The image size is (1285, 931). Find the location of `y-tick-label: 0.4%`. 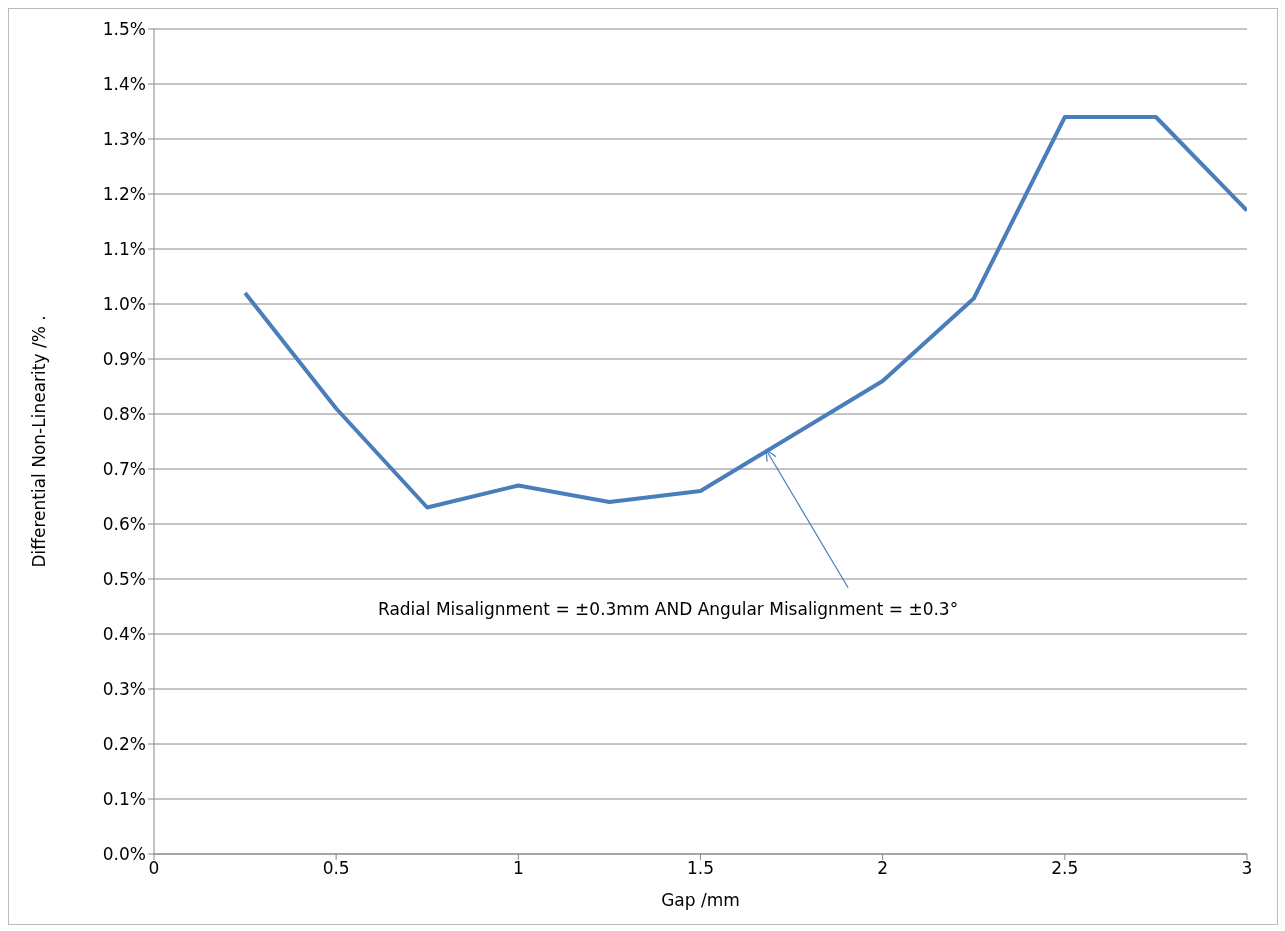

y-tick-label: 0.4% is located at coordinates (124, 634).